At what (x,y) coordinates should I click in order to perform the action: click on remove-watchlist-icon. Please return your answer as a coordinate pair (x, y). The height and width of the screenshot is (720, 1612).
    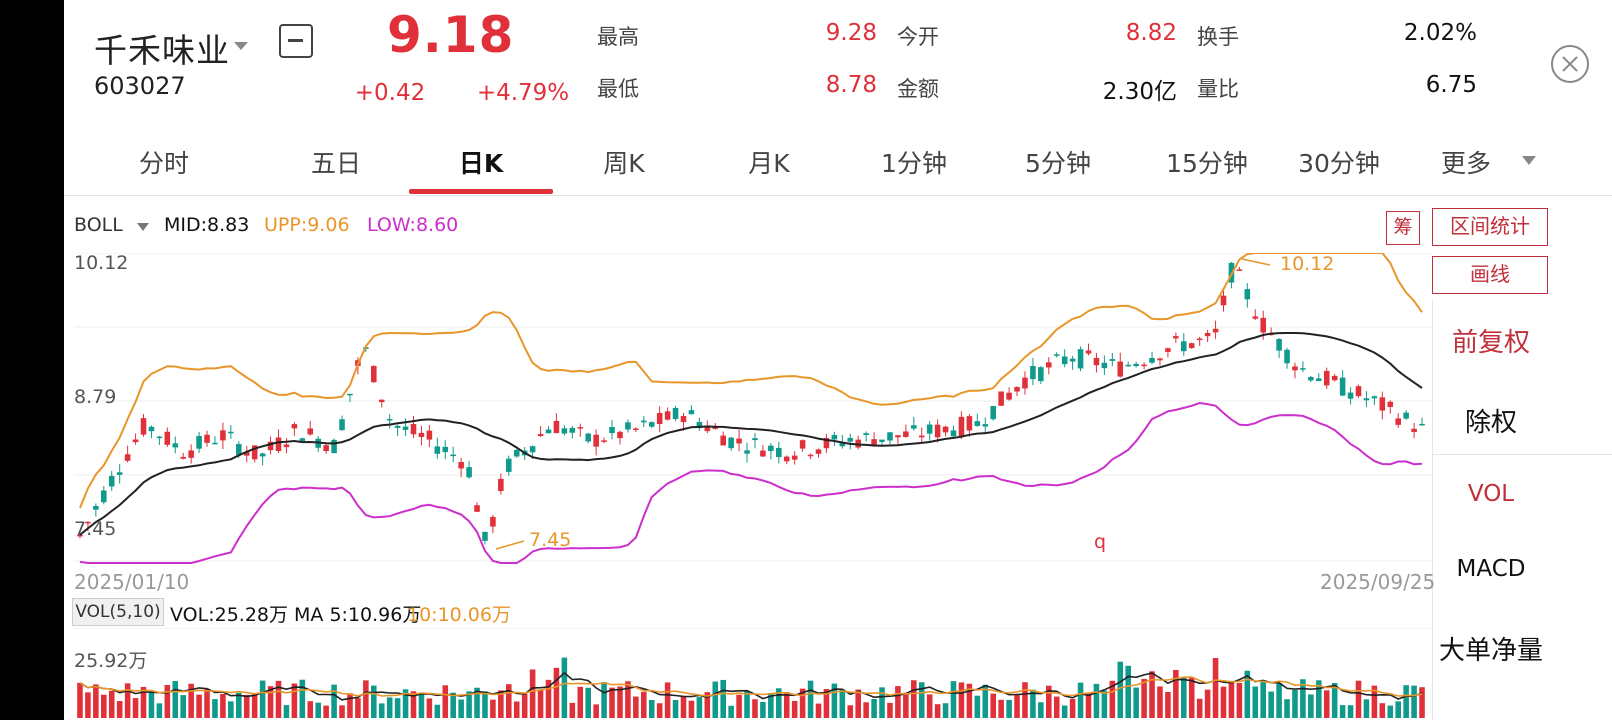
    Looking at the image, I should click on (296, 41).